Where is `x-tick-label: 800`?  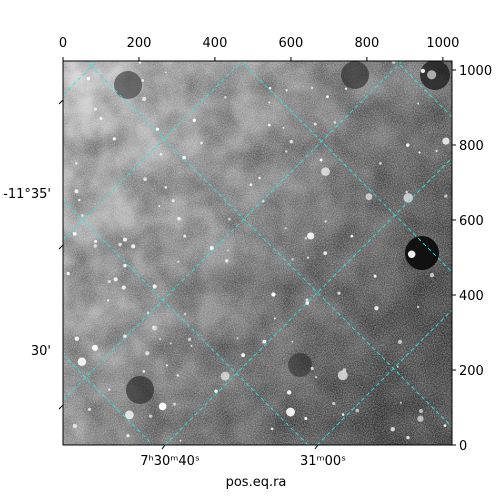 x-tick-label: 800 is located at coordinates (366, 43).